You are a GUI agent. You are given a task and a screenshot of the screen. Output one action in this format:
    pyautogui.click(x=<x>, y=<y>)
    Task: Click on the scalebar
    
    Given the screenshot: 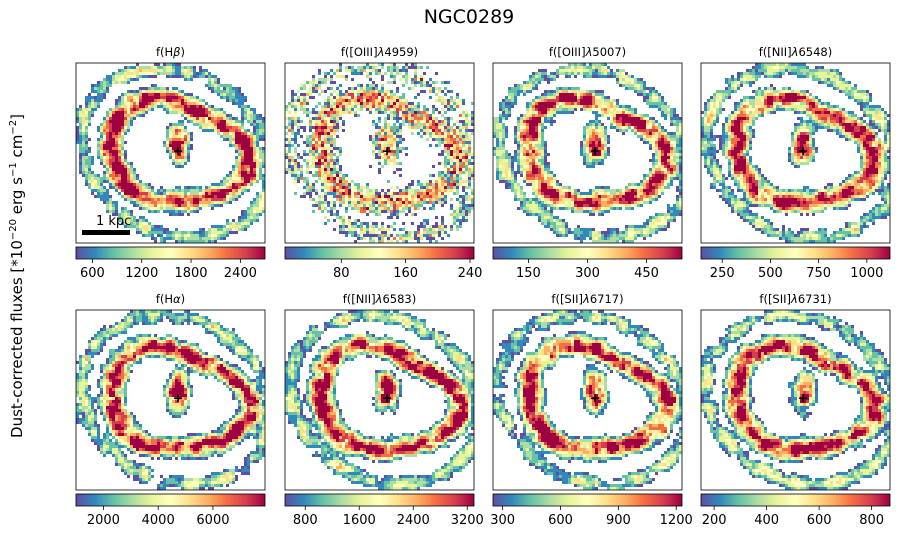 What is the action you would take?
    pyautogui.click(x=106, y=232)
    